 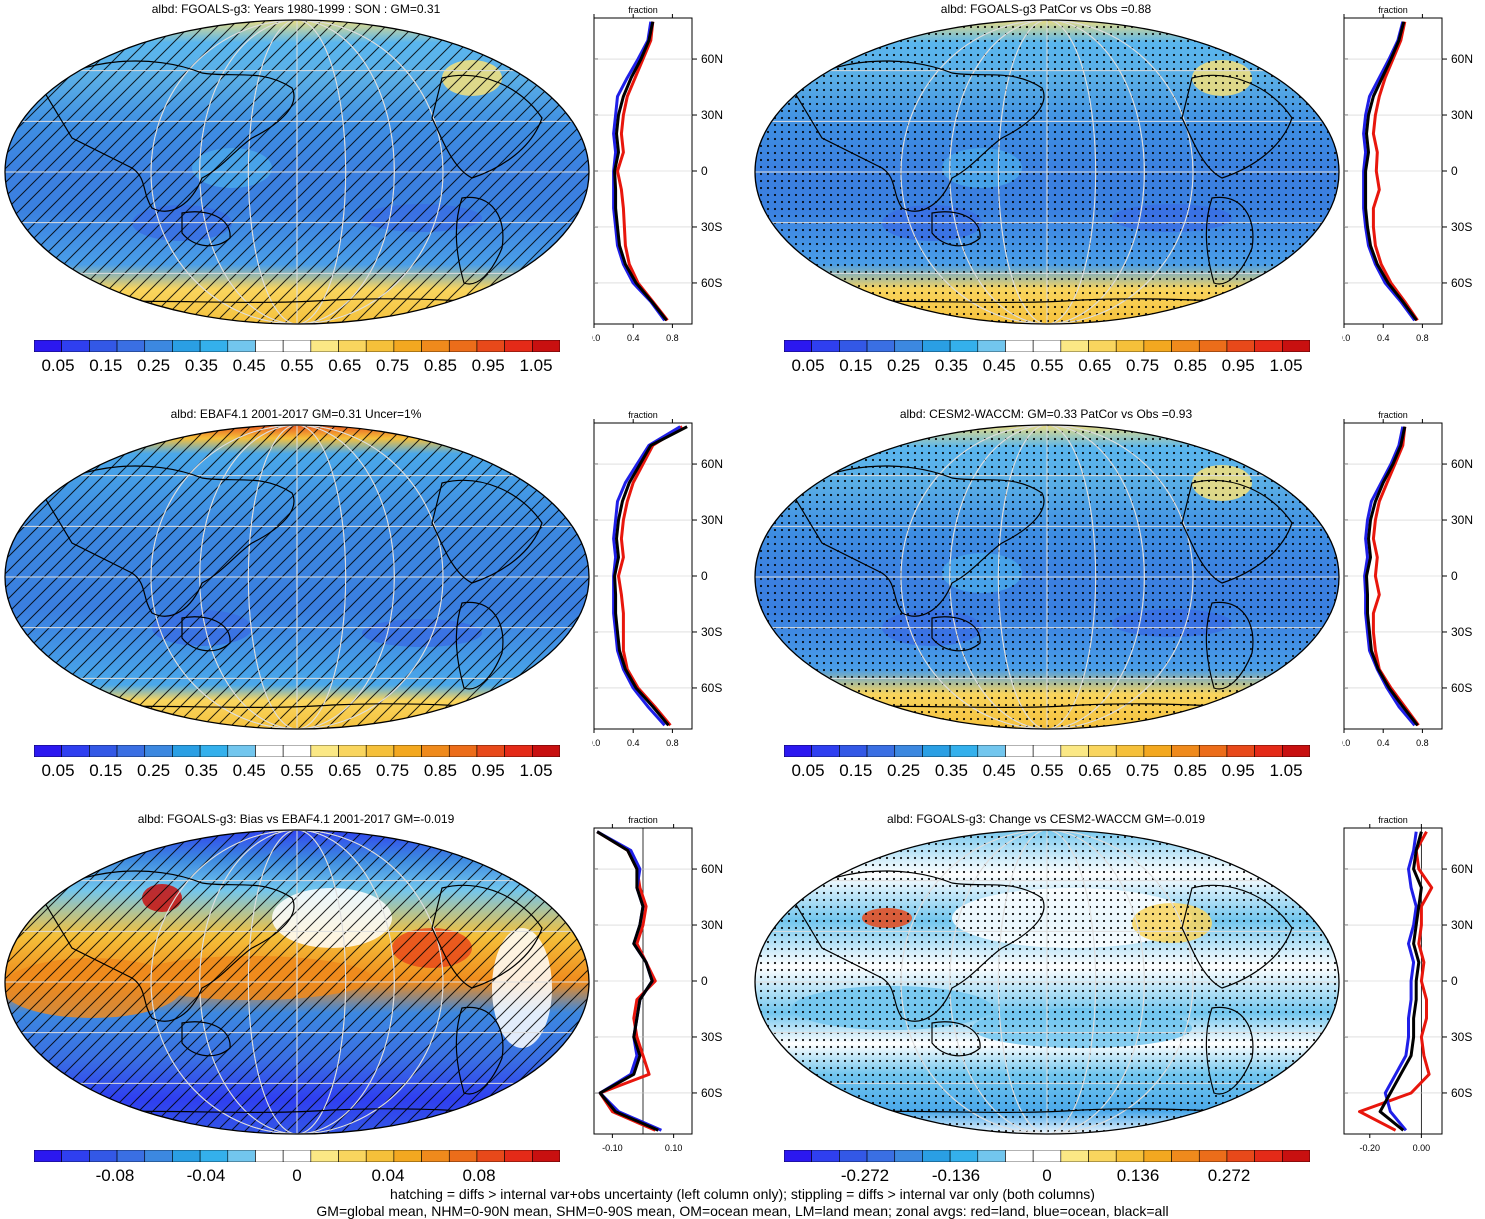 What do you see at coordinates (1046, 366) in the screenshot?
I see `colorbar-tick-label: 0.55` at bounding box center [1046, 366].